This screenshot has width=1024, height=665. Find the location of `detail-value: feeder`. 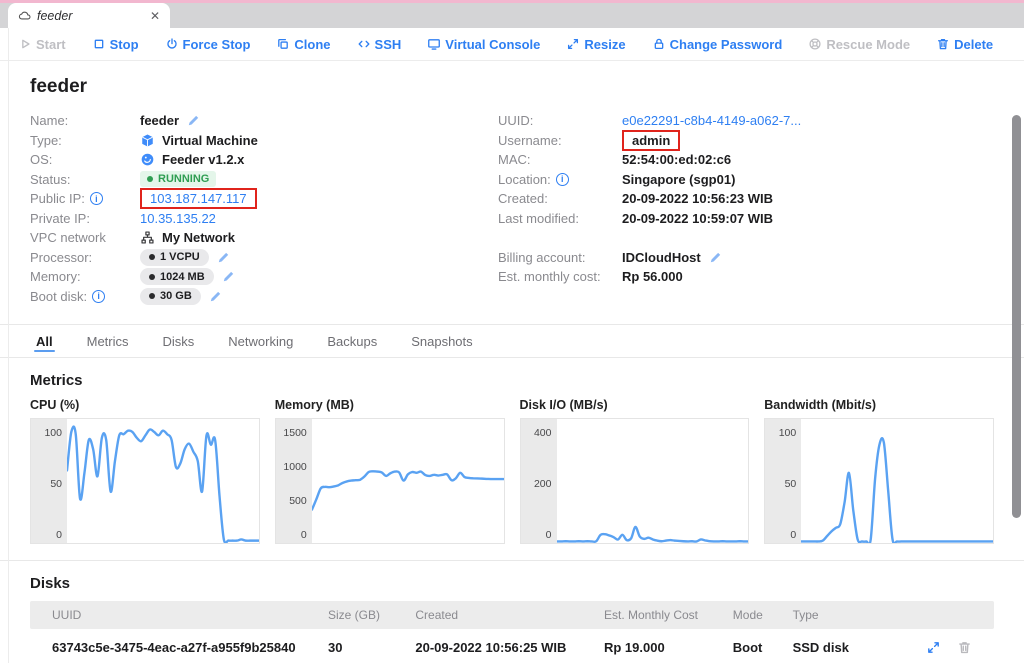

detail-value: feeder is located at coordinates (170, 120).